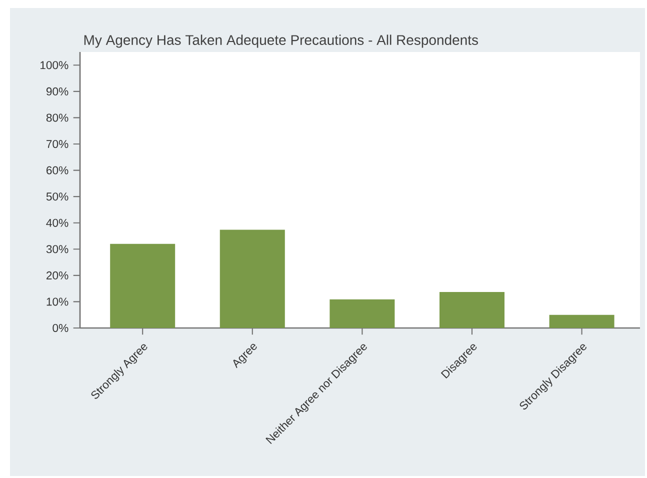  What do you see at coordinates (57, 144) in the screenshot?
I see `y-tick-label: 70%` at bounding box center [57, 144].